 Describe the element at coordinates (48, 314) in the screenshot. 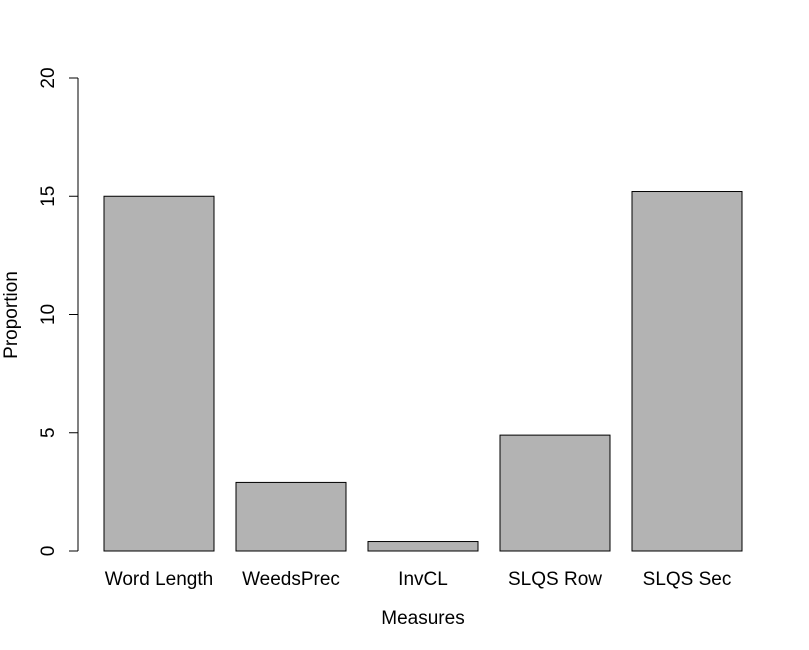

I see `y-tick-label: 10` at that location.